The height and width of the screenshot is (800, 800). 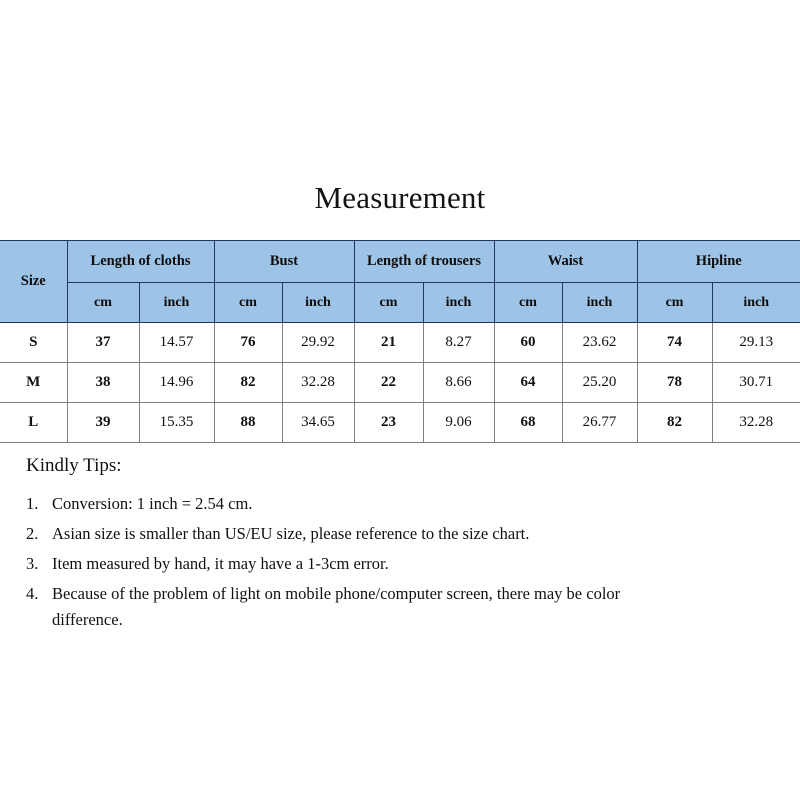 I want to click on cell-hipline-inch: 30.71, so click(x=755, y=382).